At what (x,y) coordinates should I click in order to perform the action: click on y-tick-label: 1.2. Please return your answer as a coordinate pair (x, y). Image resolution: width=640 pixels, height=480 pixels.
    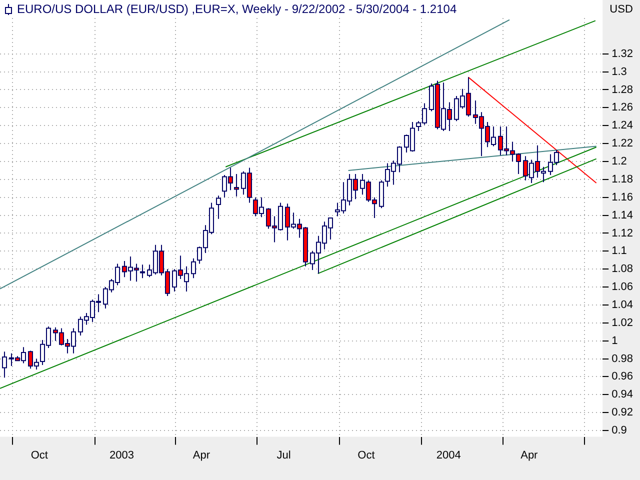
    Looking at the image, I should click on (619, 162).